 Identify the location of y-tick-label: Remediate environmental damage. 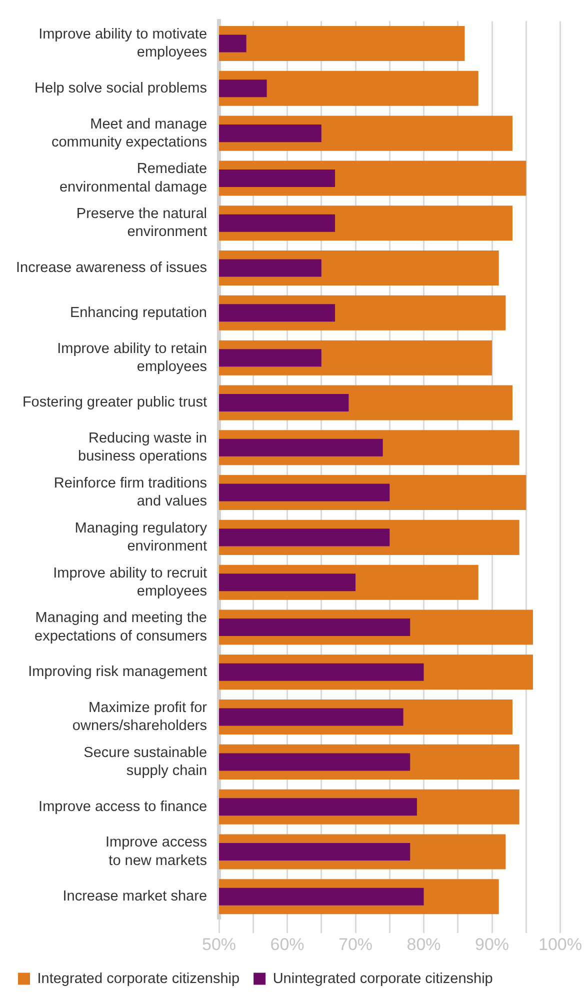
(134, 178).